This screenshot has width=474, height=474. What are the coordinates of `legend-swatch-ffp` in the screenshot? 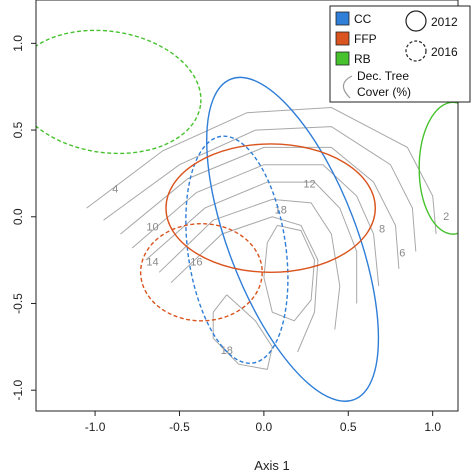 It's located at (342, 38).